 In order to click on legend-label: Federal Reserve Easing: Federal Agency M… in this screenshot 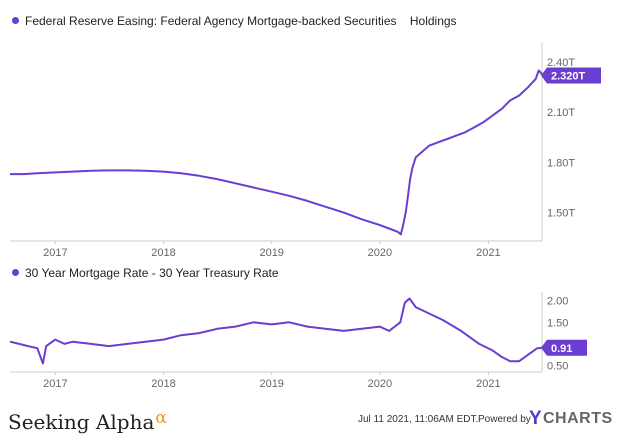, I will do `click(241, 21)`.